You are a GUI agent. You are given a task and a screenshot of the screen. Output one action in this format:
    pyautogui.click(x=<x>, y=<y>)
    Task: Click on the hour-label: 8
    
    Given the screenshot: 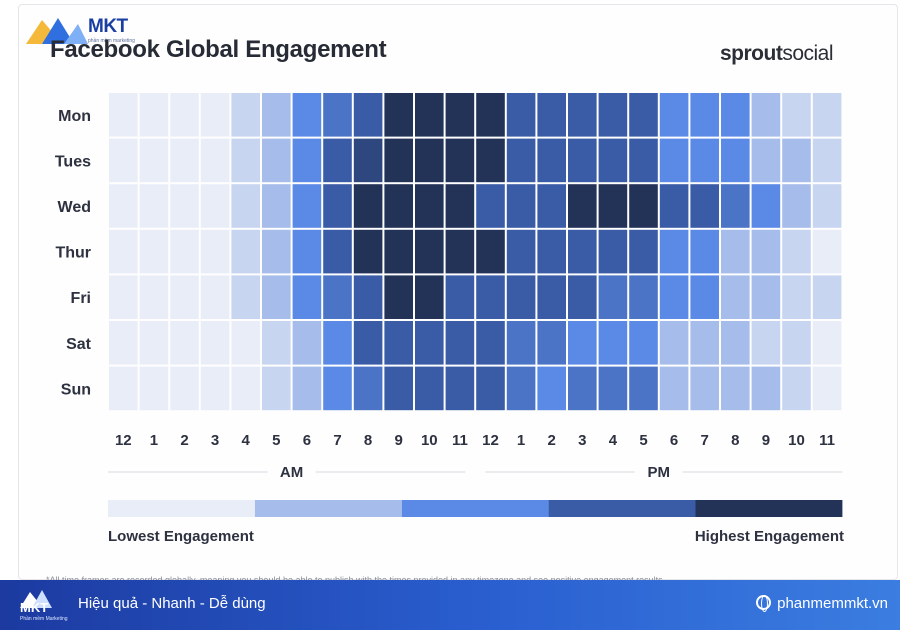 What is the action you would take?
    pyautogui.click(x=368, y=440)
    